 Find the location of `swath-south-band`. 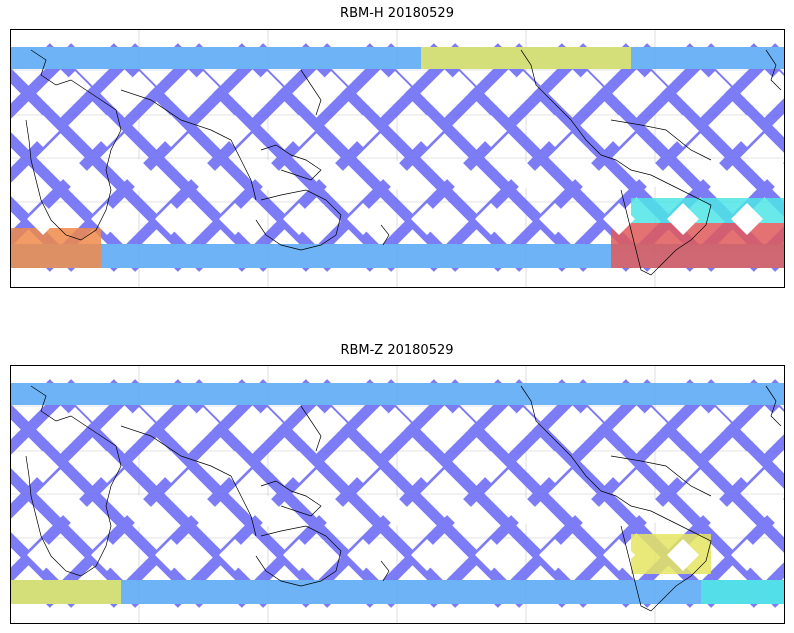

swath-south-band is located at coordinates (397, 592).